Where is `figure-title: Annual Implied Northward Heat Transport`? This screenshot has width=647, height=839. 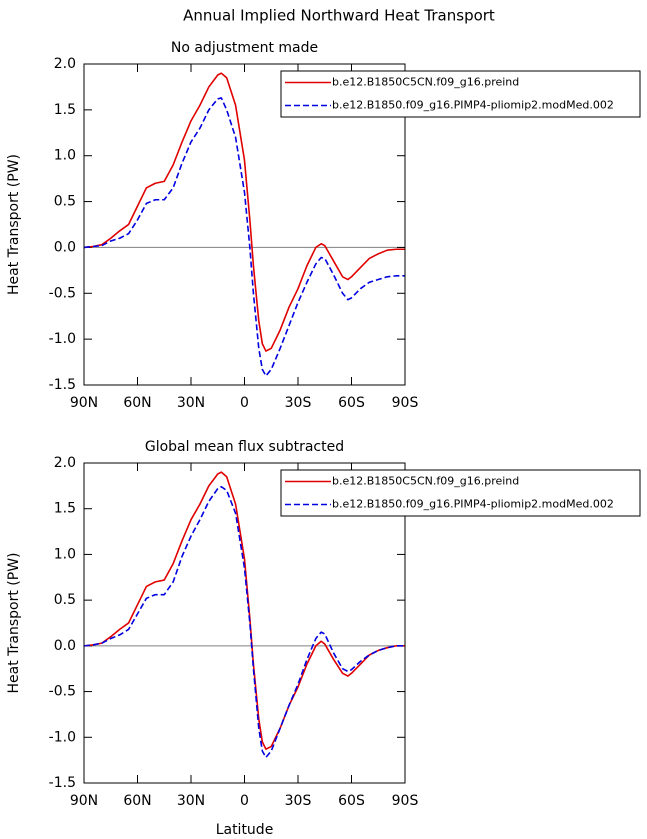 figure-title: Annual Implied Northward Heat Transport is located at coordinates (339, 16).